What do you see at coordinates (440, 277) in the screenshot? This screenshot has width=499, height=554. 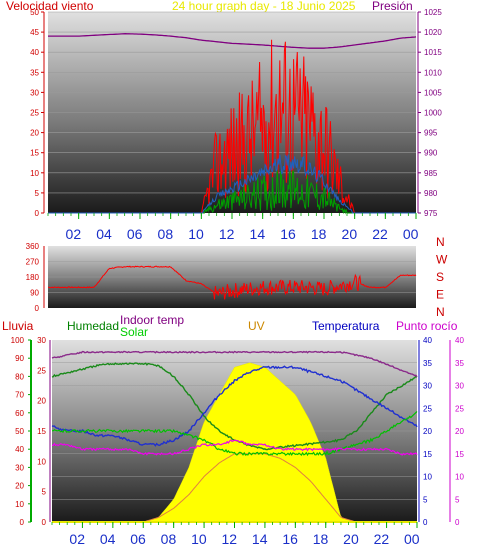 I see `compass-label: S` at bounding box center [440, 277].